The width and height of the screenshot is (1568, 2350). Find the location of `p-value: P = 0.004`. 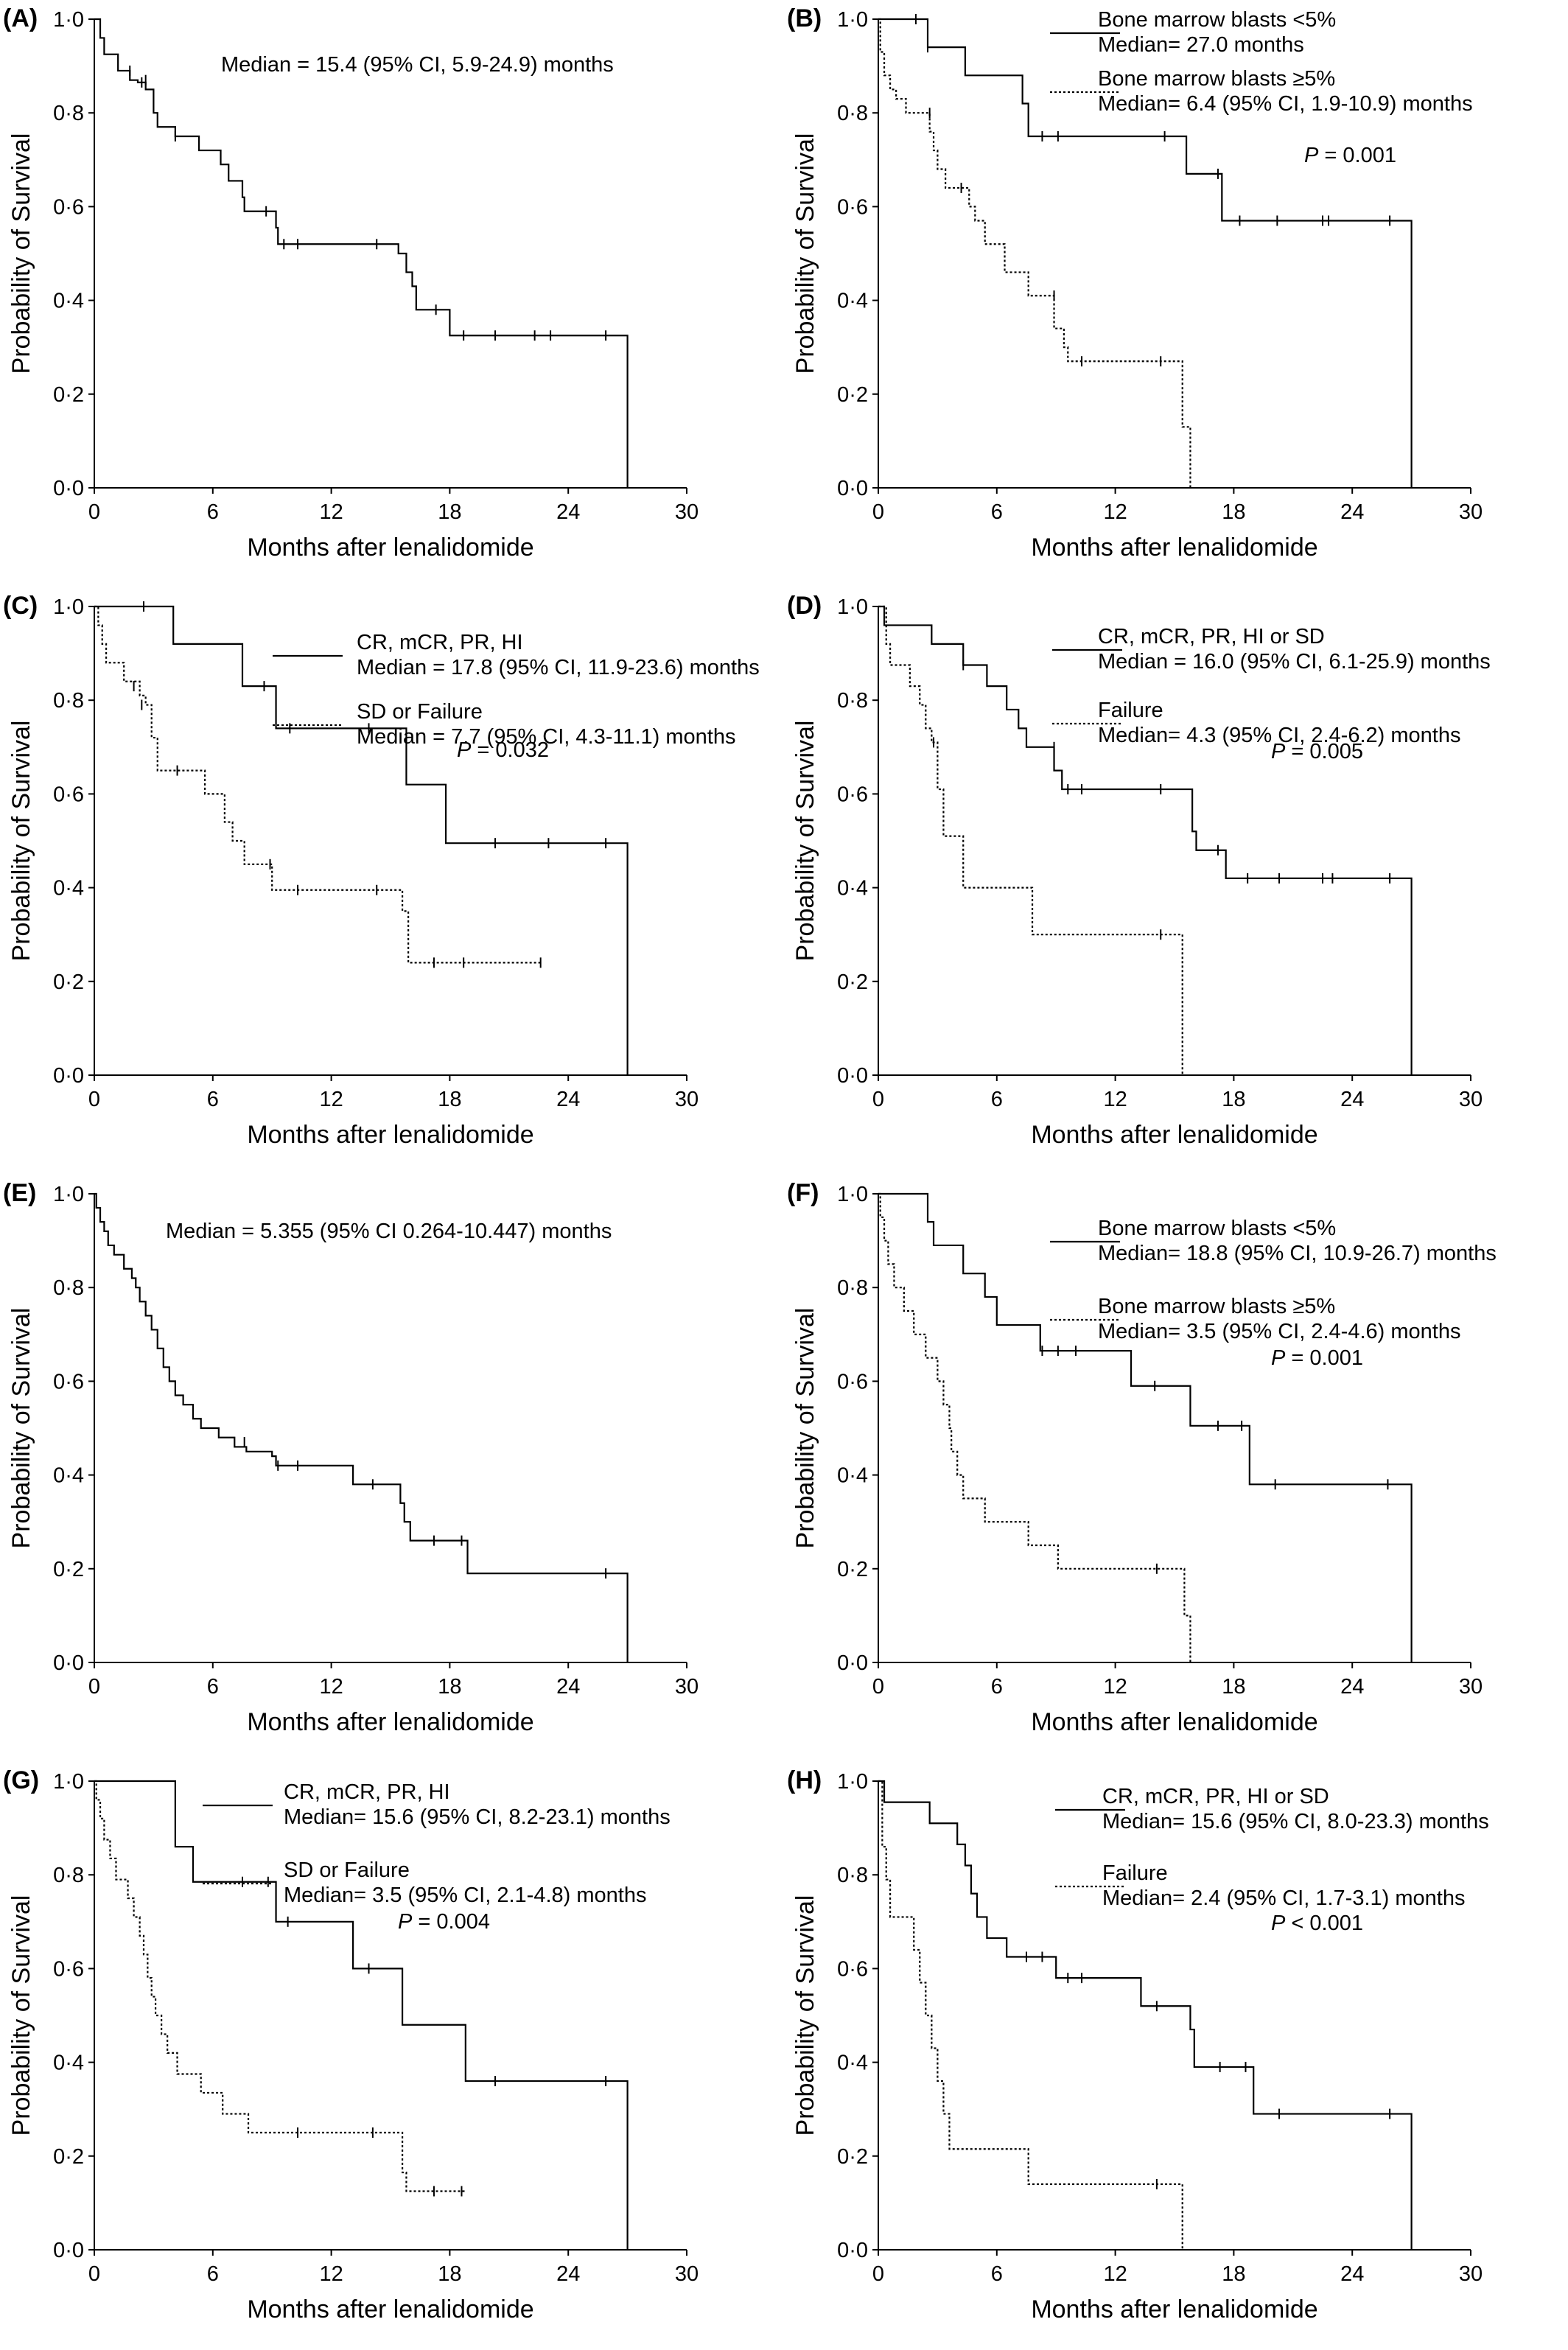

p-value: P = 0.004 is located at coordinates (444, 1922).